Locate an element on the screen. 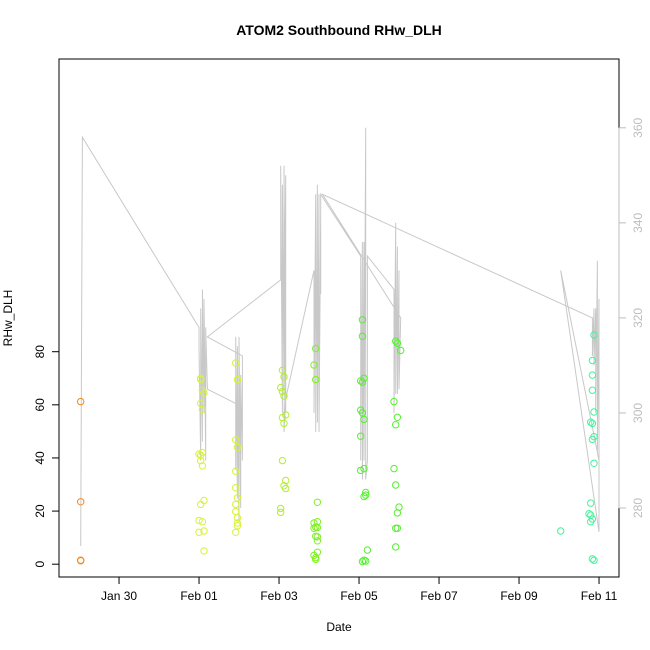 This screenshot has width=650, height=650. y-axis-right: 280 300 320 340 360 is located at coordinates (631, 317).